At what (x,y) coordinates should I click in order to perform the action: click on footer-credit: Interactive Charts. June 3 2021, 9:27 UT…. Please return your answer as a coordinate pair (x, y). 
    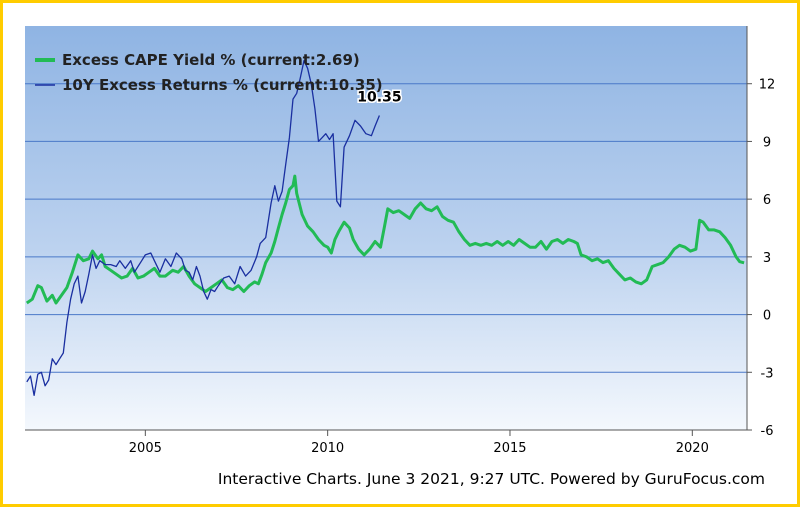
    Looking at the image, I should click on (491, 479).